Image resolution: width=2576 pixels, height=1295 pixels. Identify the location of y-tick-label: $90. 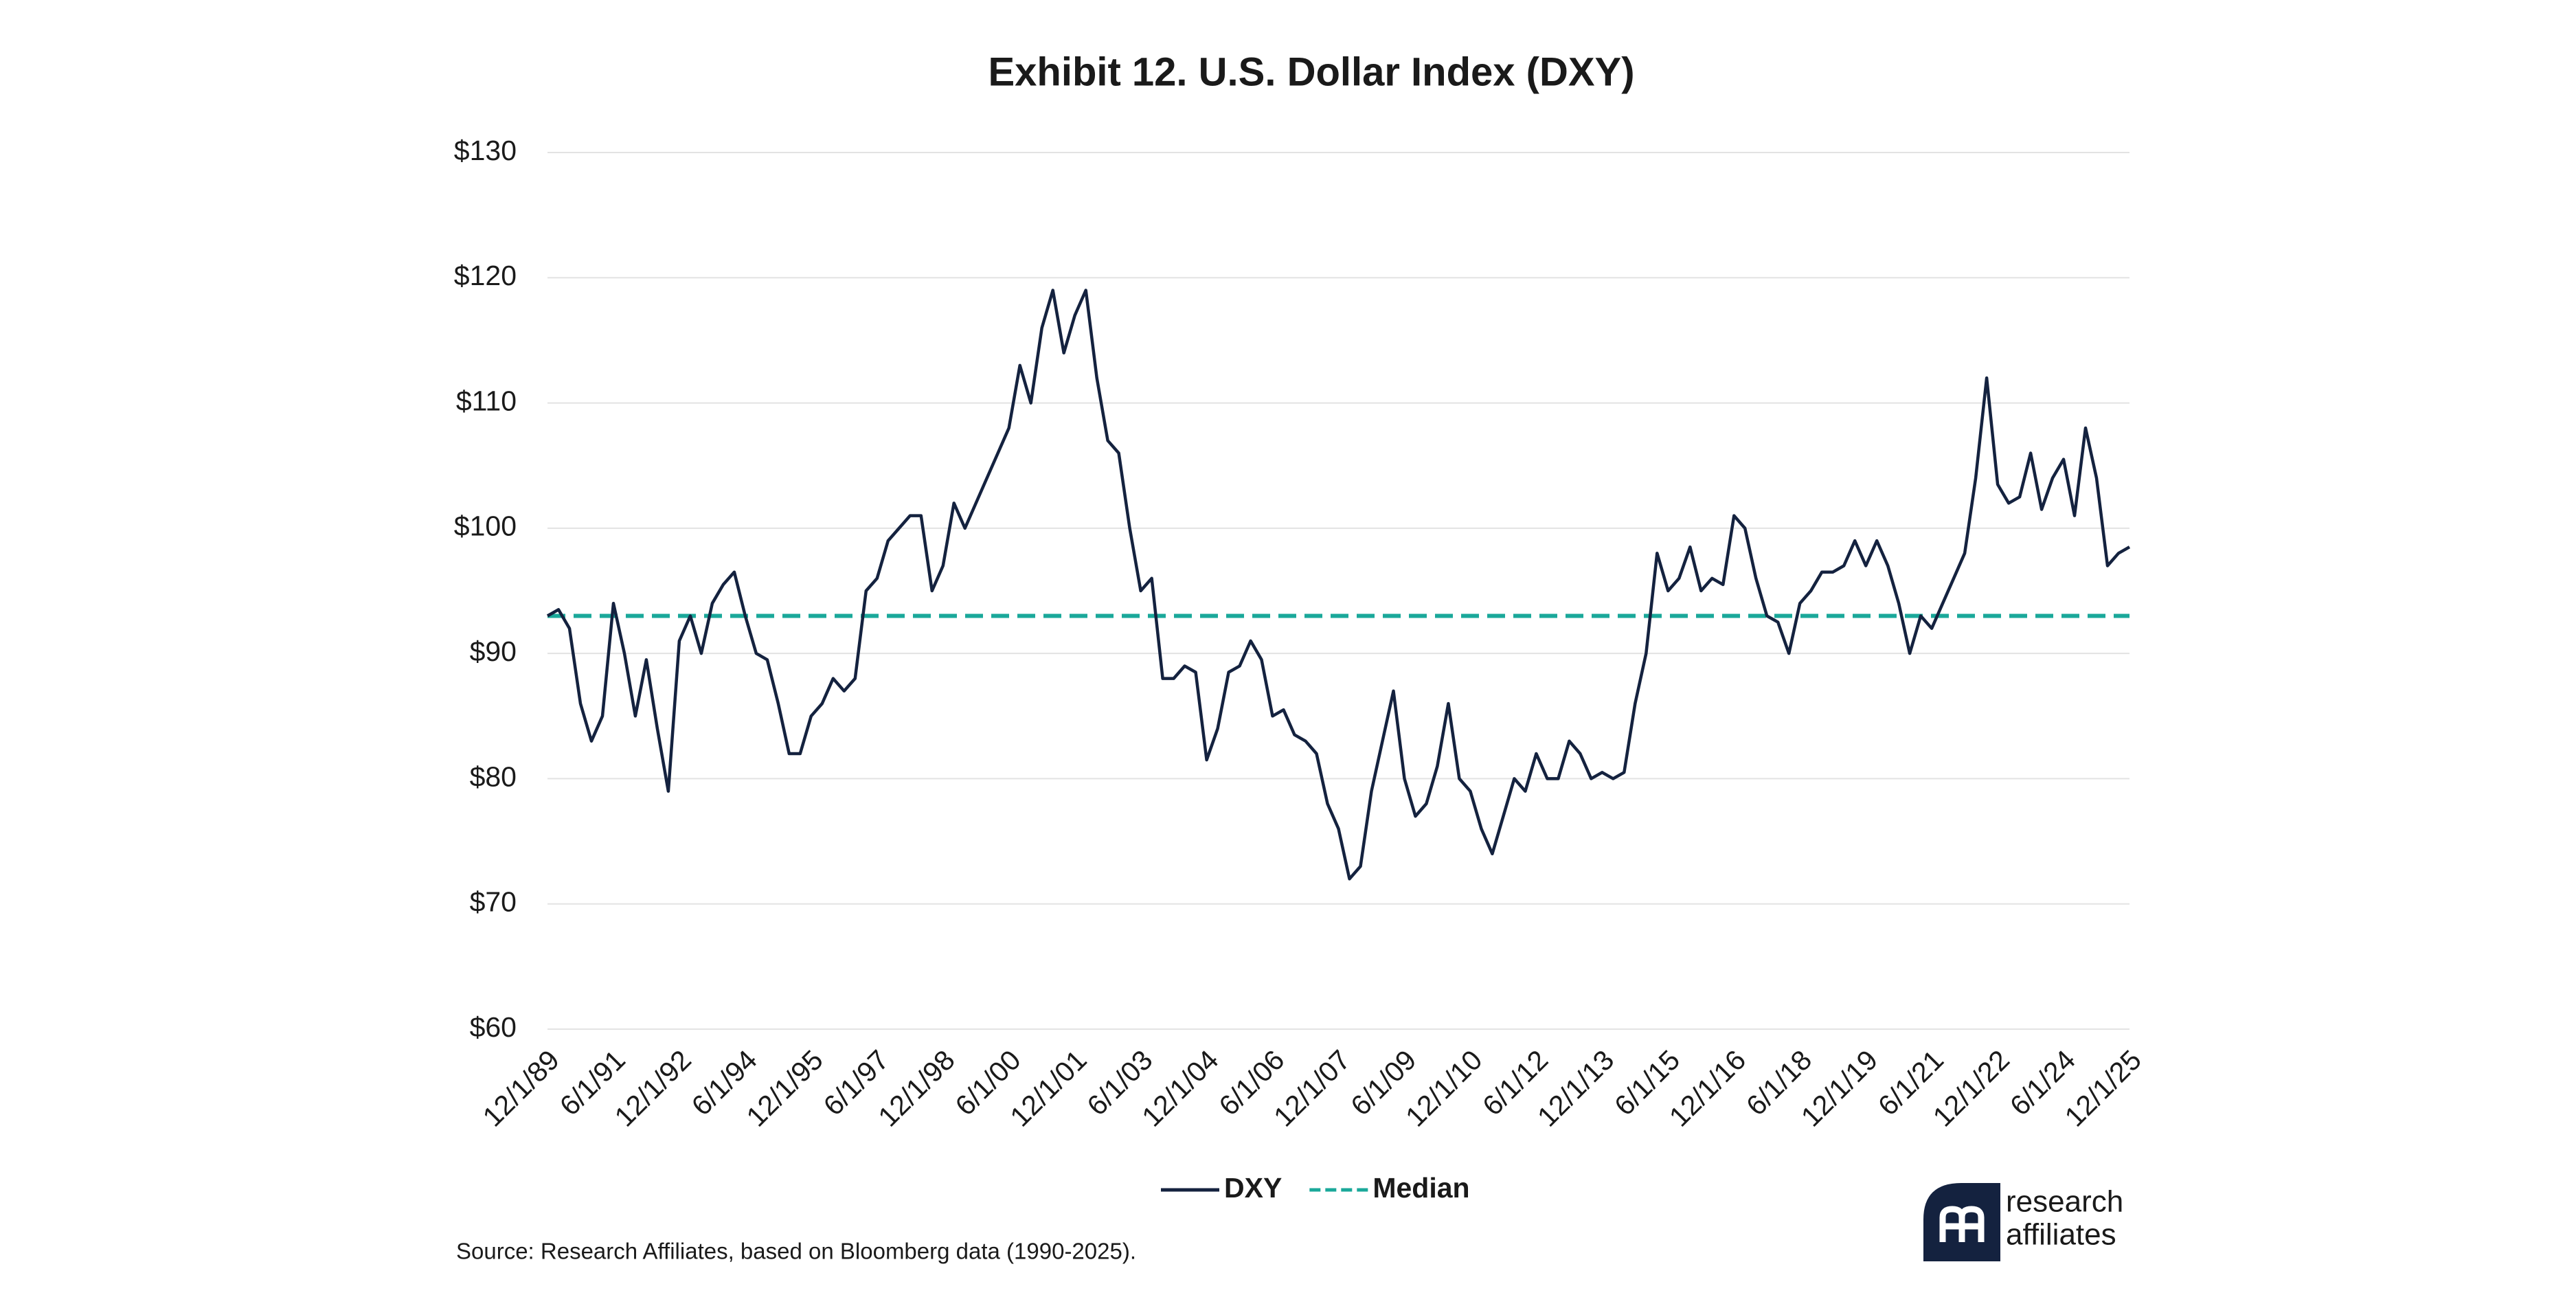
(493, 651).